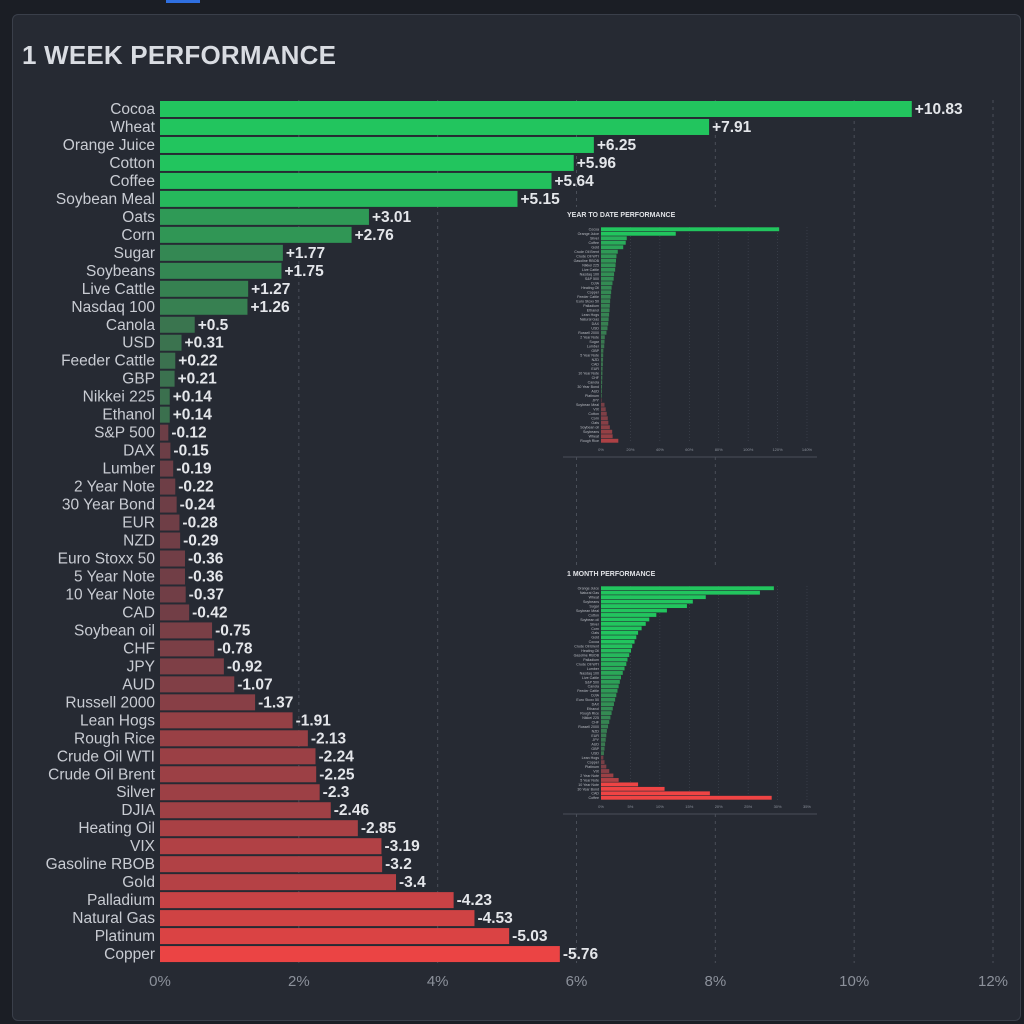 Image resolution: width=1024 pixels, height=1024 pixels. Describe the element at coordinates (138, 523) in the screenshot. I see `category-label: EUR` at that location.